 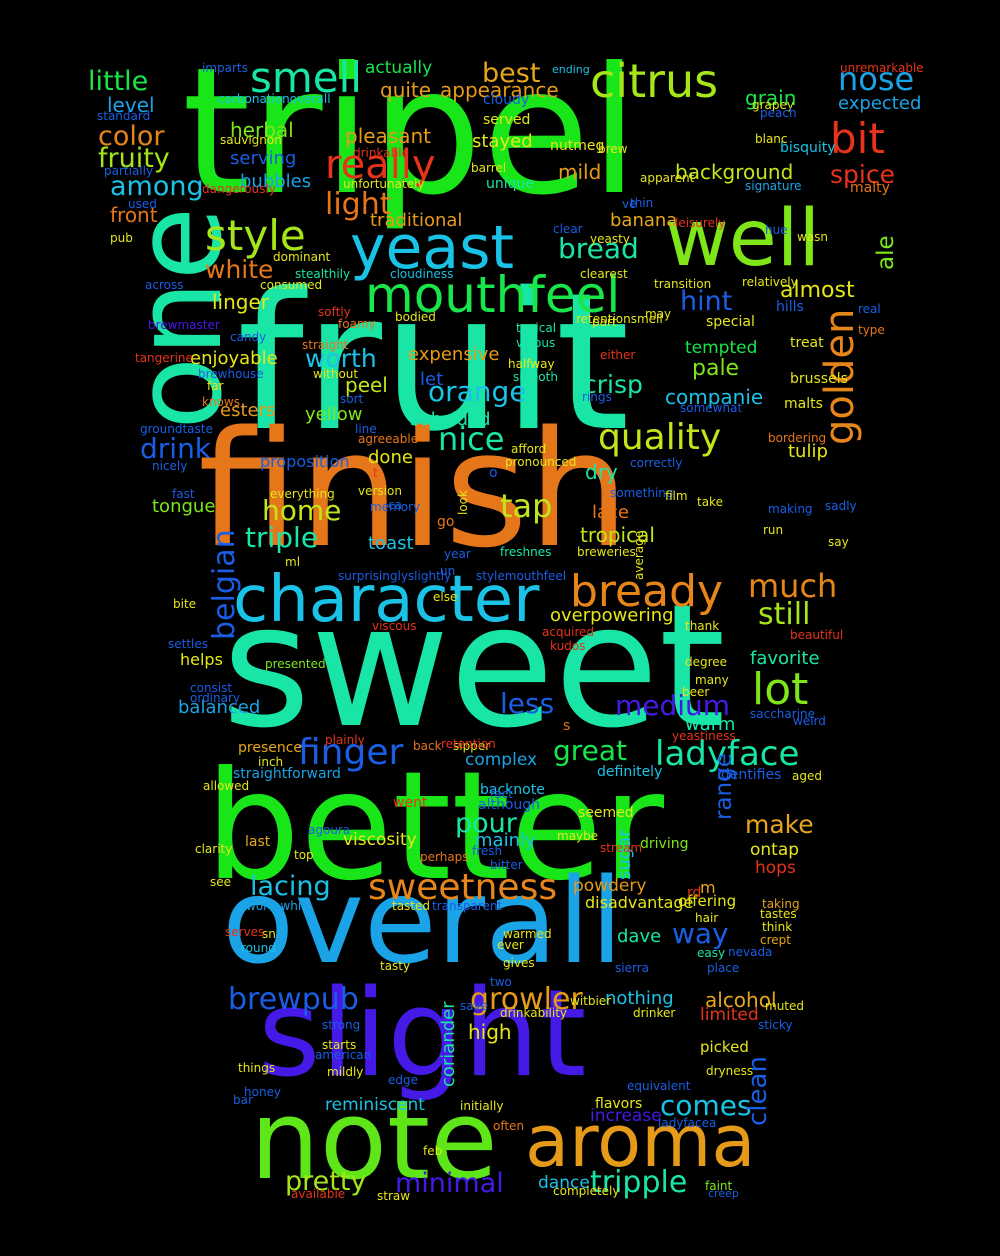 What do you see at coordinates (568, 632) in the screenshot?
I see `cloud-word: acquired` at bounding box center [568, 632].